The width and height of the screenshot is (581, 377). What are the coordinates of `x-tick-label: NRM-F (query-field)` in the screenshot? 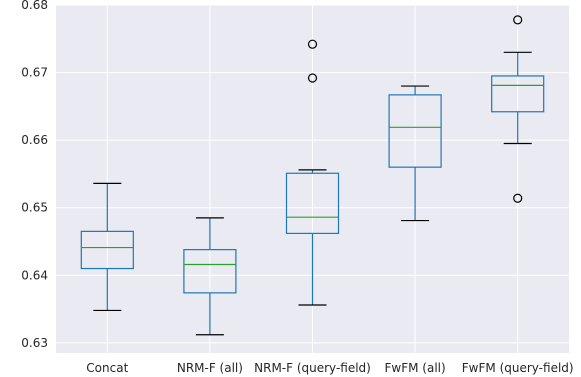 It's located at (312, 368).